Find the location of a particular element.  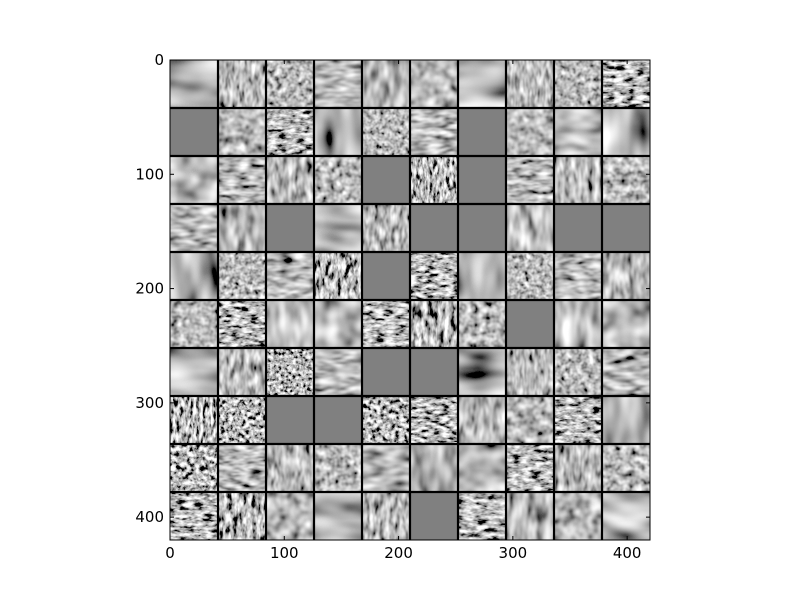

y-tick-label: 0 is located at coordinates (159, 60).